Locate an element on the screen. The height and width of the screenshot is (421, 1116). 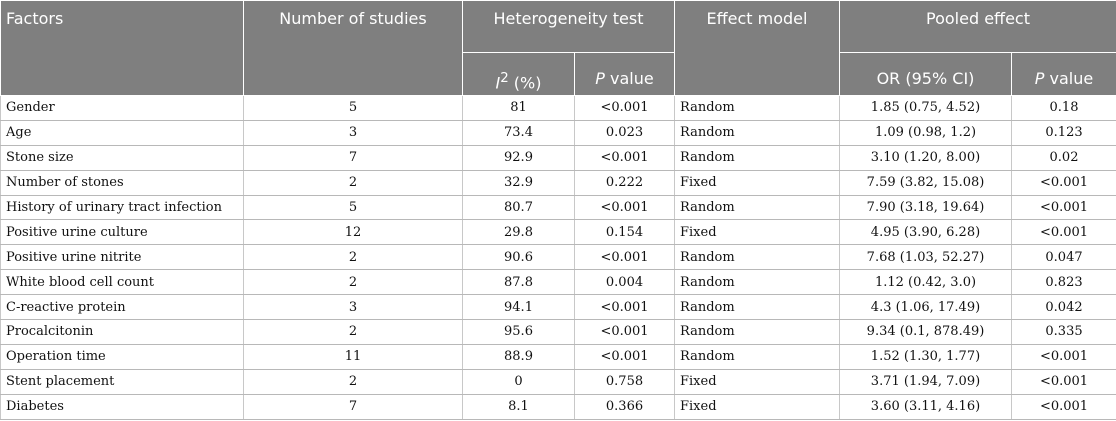
cell-i2: 81 is located at coordinates (518, 108).